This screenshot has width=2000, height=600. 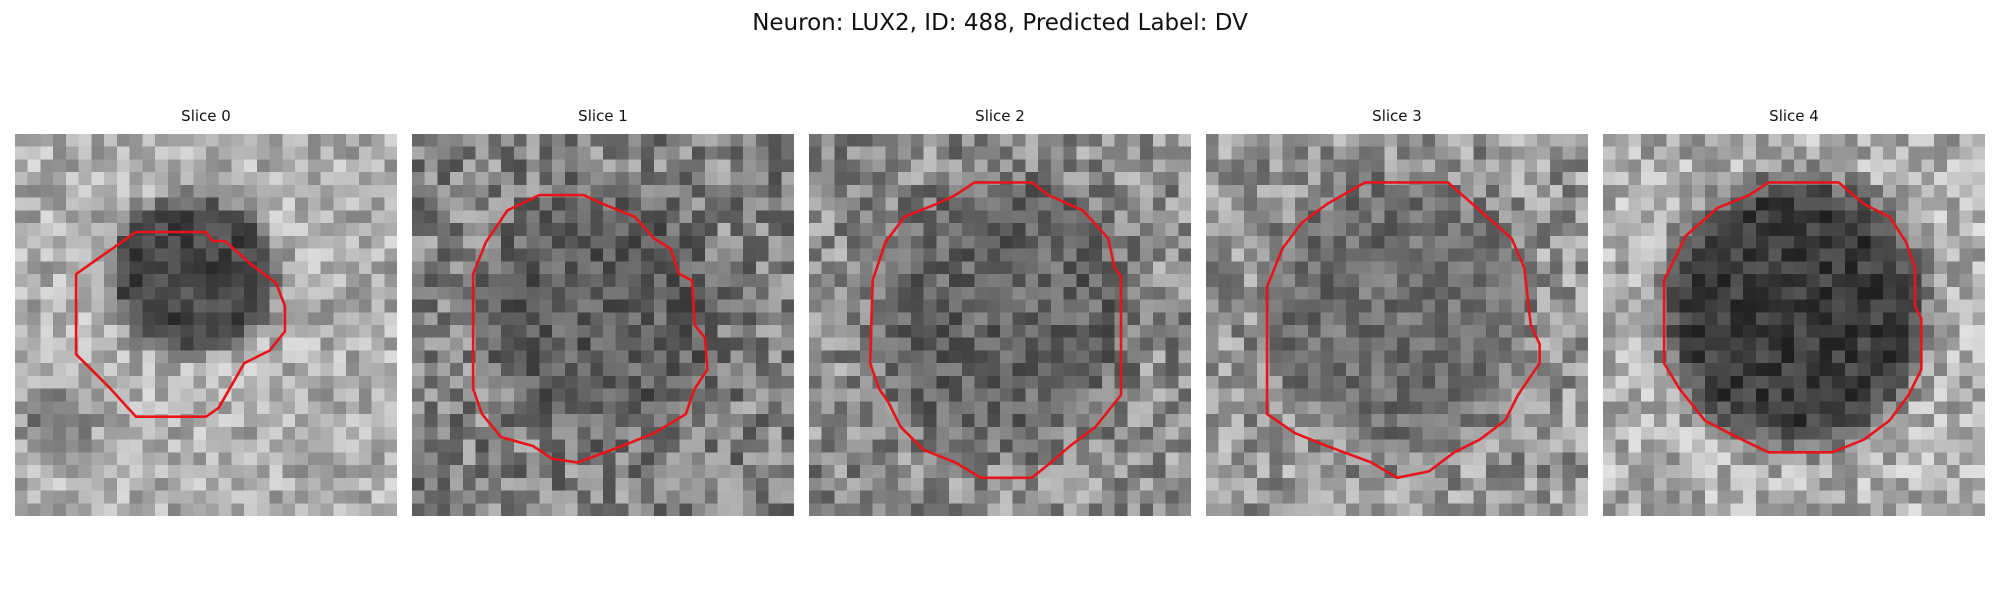 What do you see at coordinates (206, 116) in the screenshot?
I see `slice-title: Slice 0` at bounding box center [206, 116].